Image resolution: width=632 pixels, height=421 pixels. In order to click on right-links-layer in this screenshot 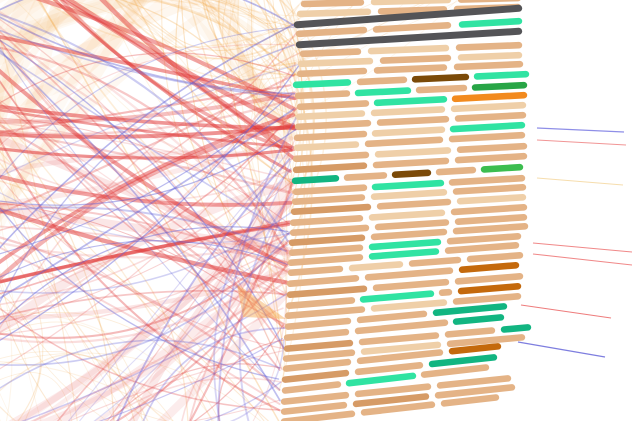, I will do `click(574, 242)`.